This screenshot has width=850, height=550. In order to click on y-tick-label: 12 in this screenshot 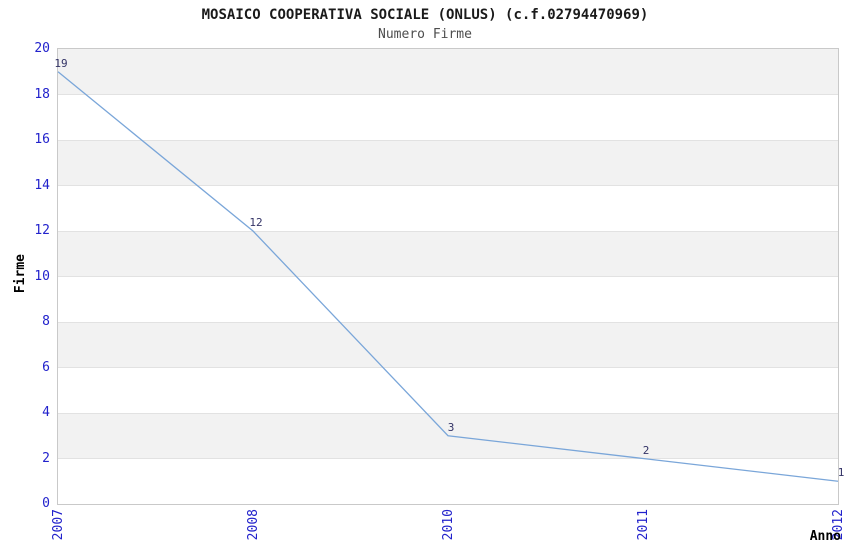, I will do `click(42, 230)`.